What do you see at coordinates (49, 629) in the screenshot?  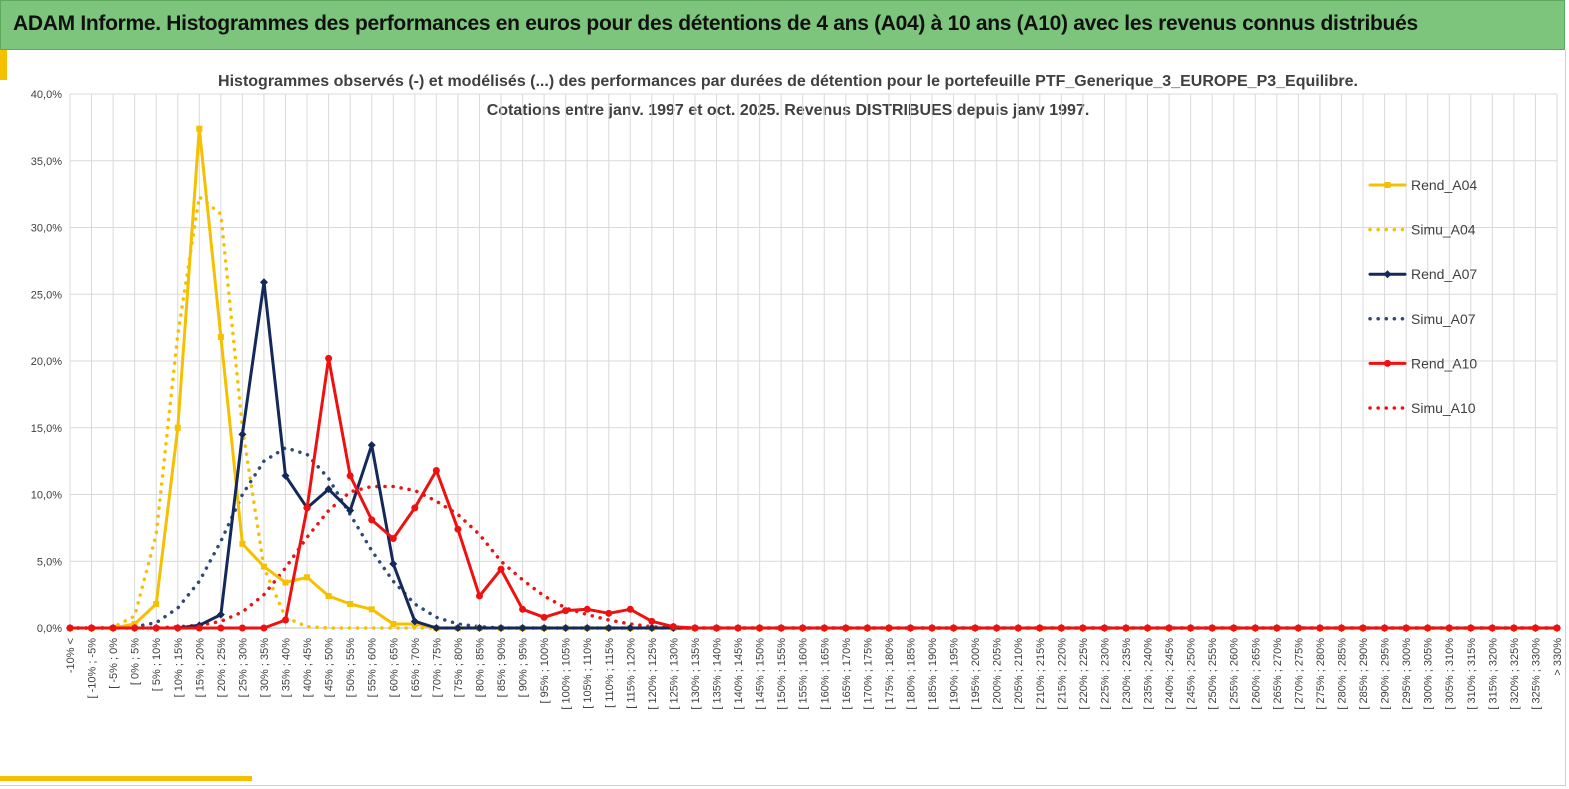 I see `y-tick-label: 0,0%` at bounding box center [49, 629].